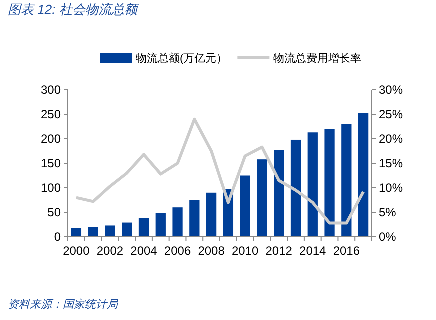 The width and height of the screenshot is (436, 320). I want to click on text: 资料来源：国家统计局, so click(63, 304).